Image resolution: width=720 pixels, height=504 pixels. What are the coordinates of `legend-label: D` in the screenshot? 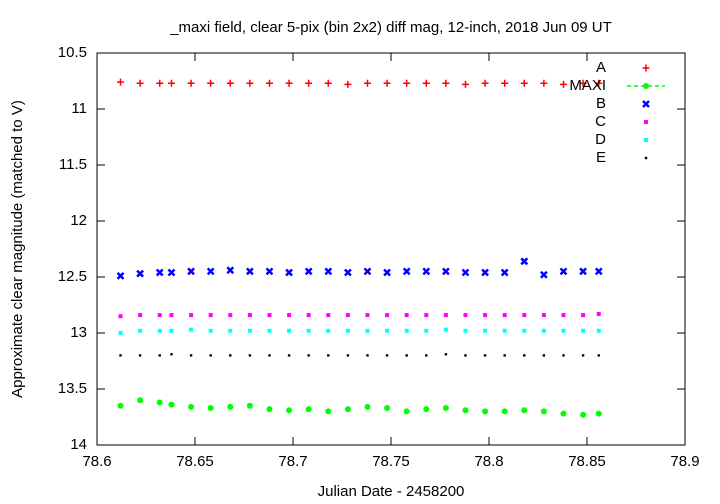 It's located at (600, 139).